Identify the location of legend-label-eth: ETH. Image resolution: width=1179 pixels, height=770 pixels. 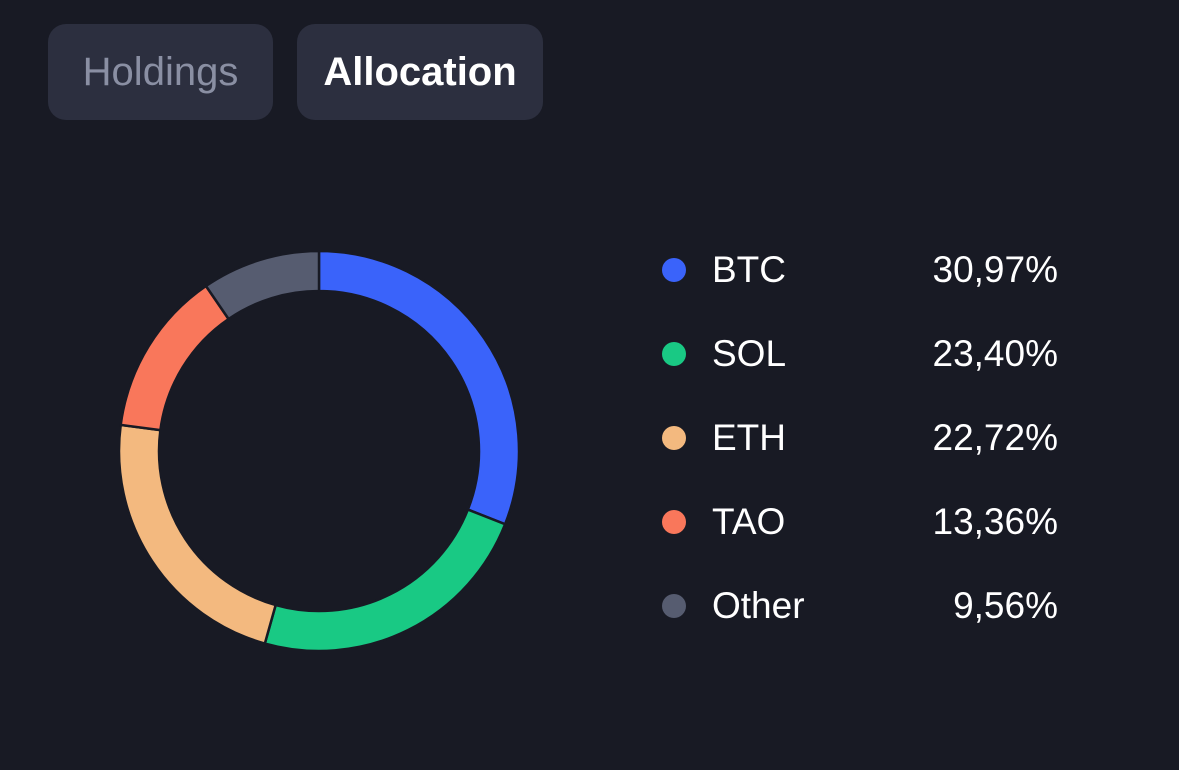
(749, 437).